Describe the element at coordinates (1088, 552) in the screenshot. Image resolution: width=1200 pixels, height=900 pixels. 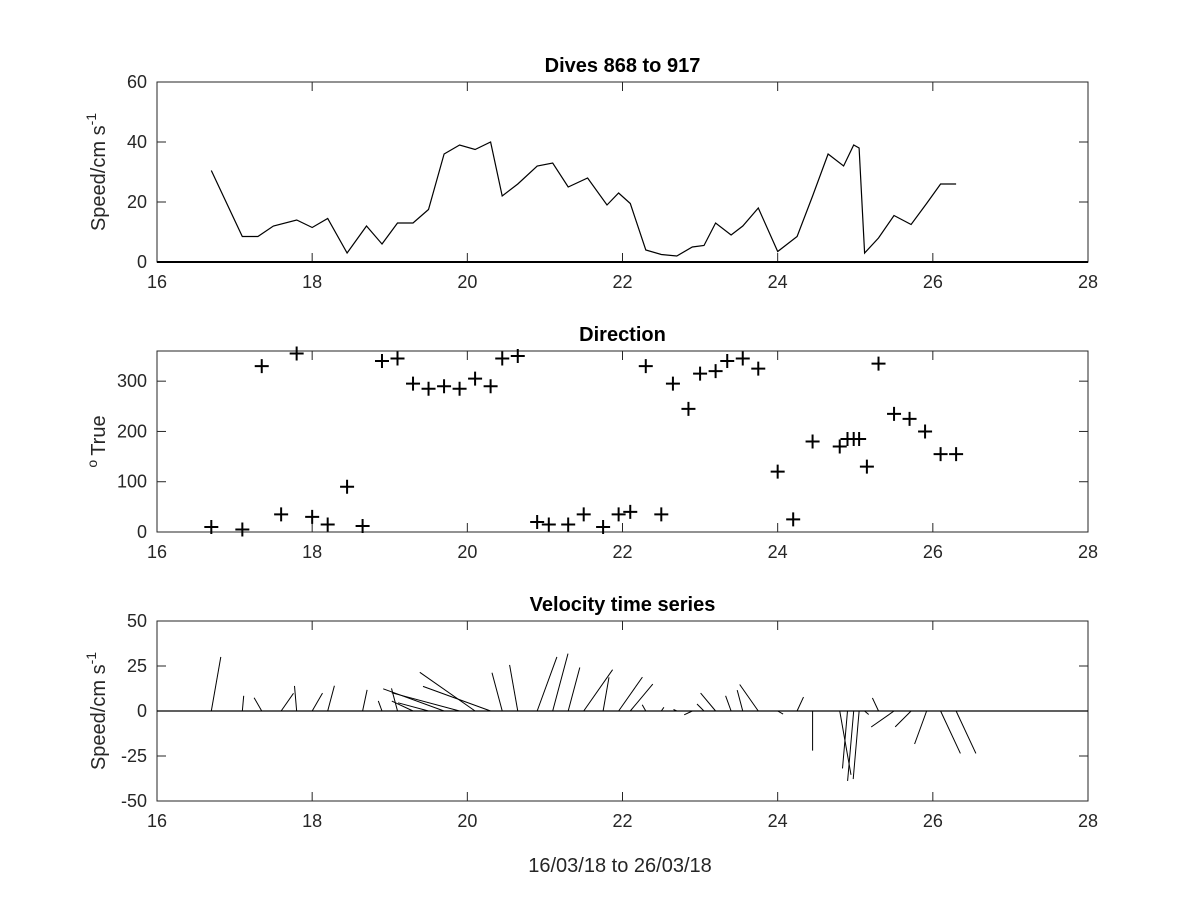
I see `x-tick-label: 28` at that location.